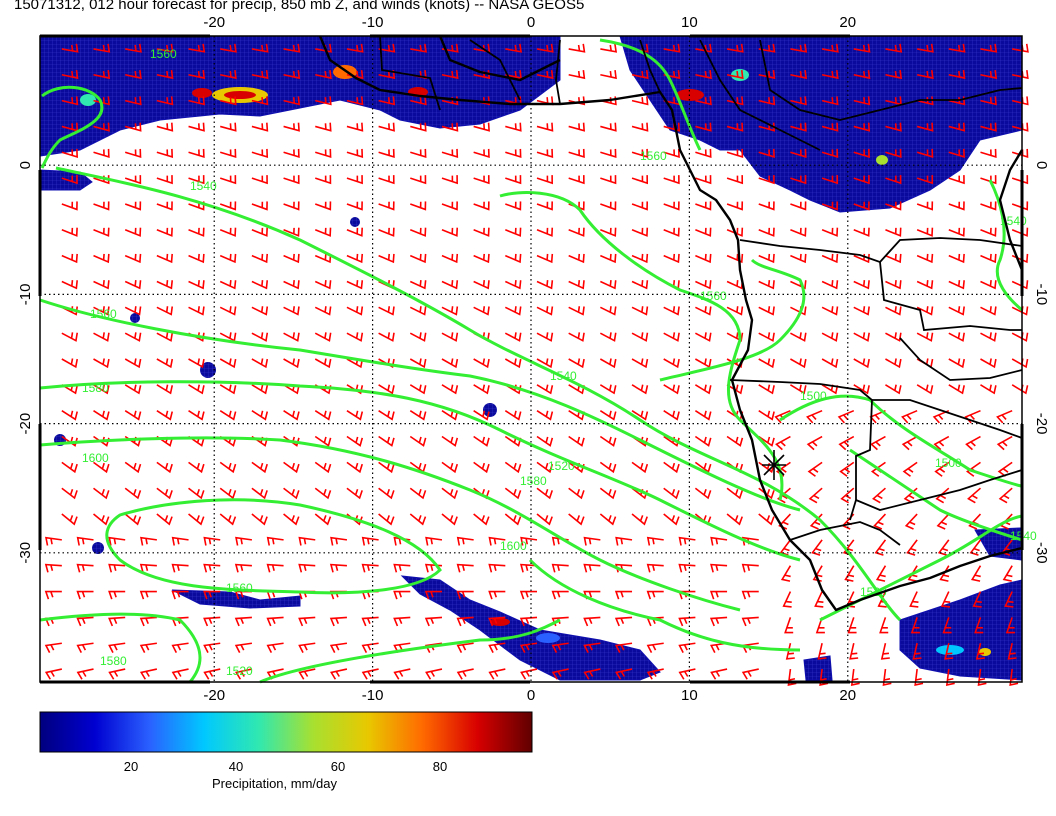  Describe the element at coordinates (500, 622) in the screenshot. I see `precip-core` at that location.